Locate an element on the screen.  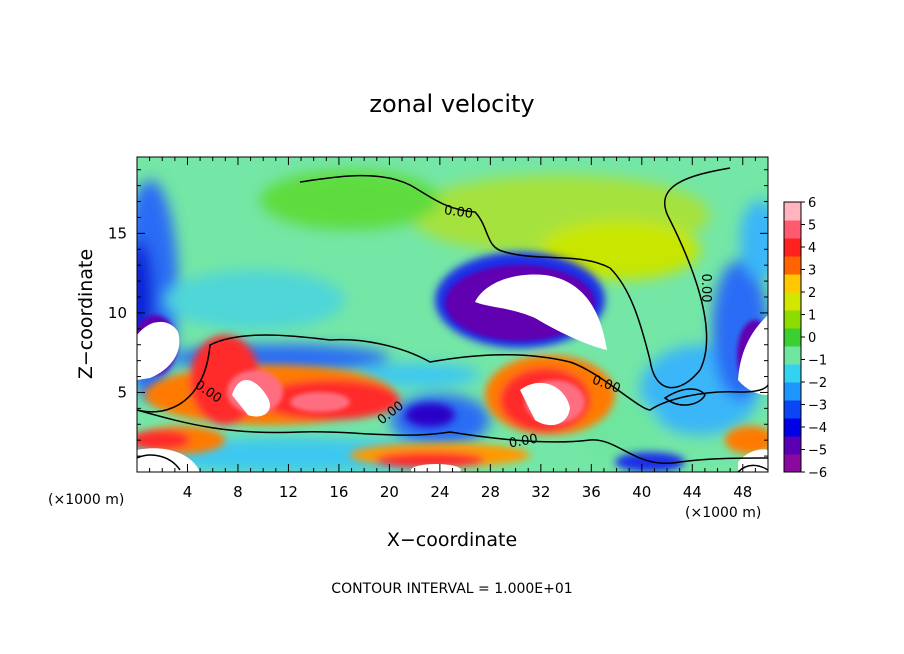
y-tick-label: 15 is located at coordinates (117, 233).